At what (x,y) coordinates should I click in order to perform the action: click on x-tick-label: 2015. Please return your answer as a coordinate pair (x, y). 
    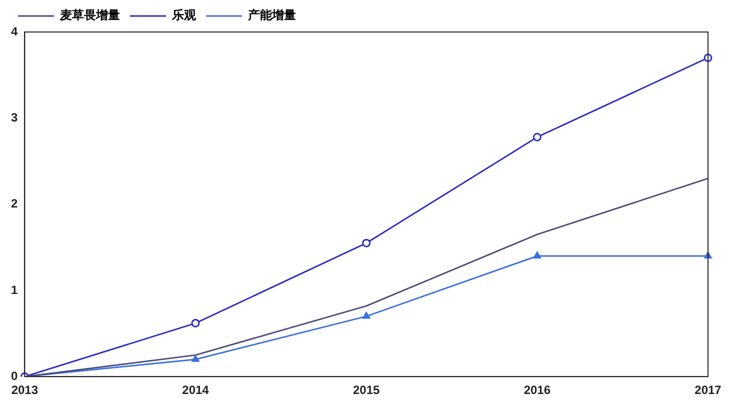
    Looking at the image, I should click on (366, 390).